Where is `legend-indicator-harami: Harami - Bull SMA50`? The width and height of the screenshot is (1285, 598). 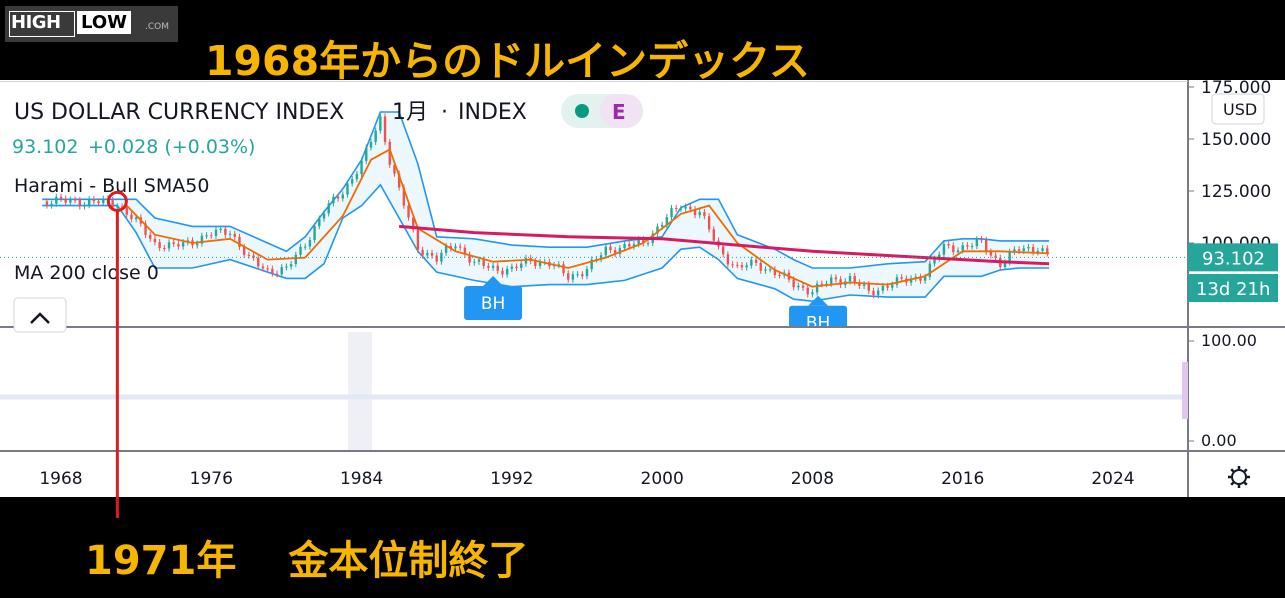 legend-indicator-harami: Harami - Bull SMA50 is located at coordinates (111, 186).